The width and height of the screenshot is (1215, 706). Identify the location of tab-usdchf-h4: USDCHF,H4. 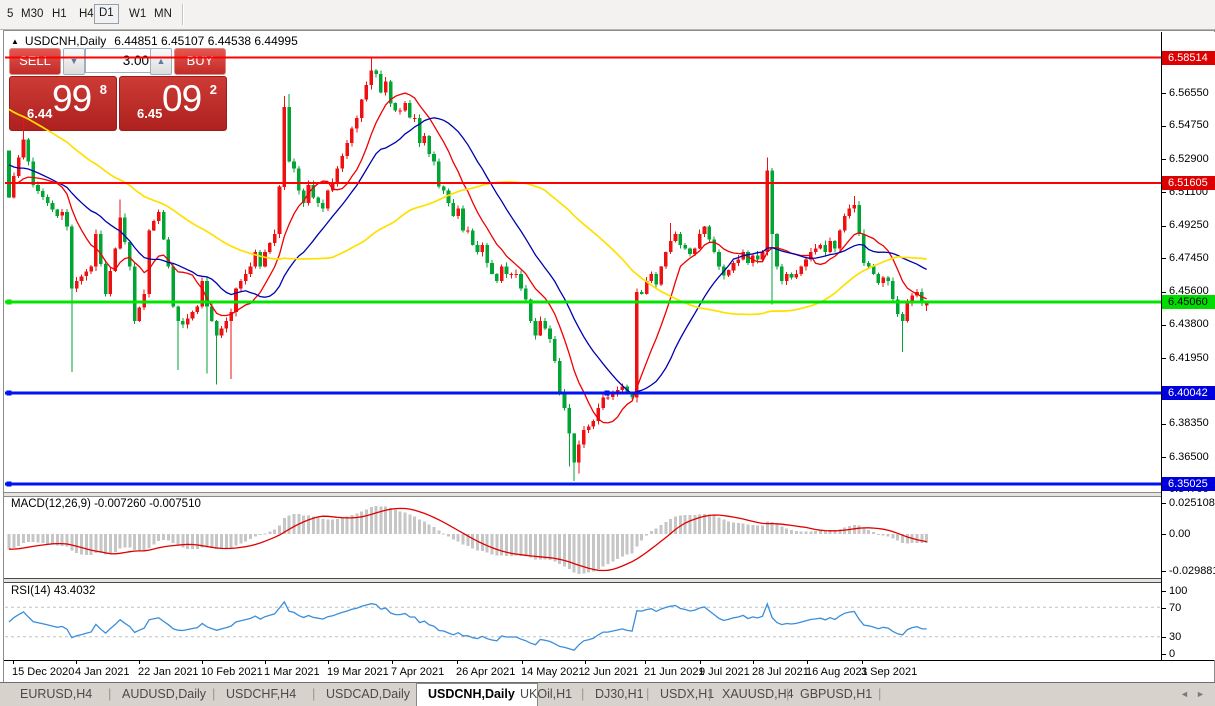
(261, 694).